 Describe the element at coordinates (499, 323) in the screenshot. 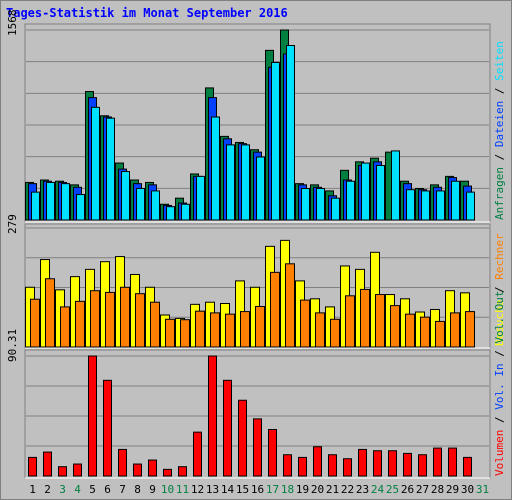

I see `legend-item-besuche: Besuche` at that location.